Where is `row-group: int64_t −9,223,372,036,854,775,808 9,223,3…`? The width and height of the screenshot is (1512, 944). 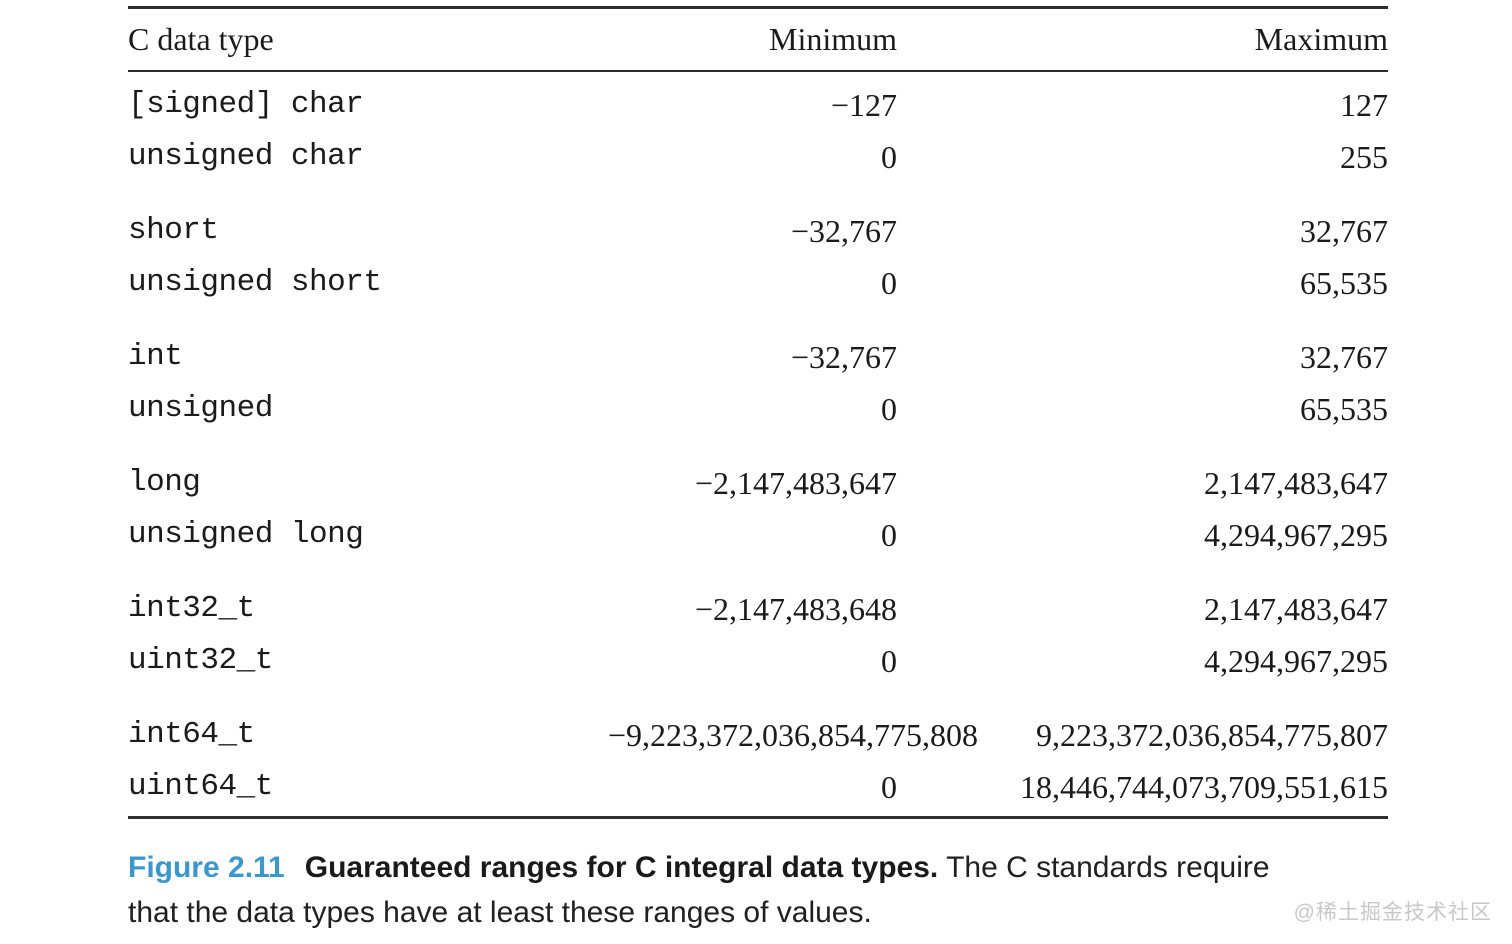
row-group: int64_t −9,223,372,036,854,775,808 9,223,3… is located at coordinates (758, 761).